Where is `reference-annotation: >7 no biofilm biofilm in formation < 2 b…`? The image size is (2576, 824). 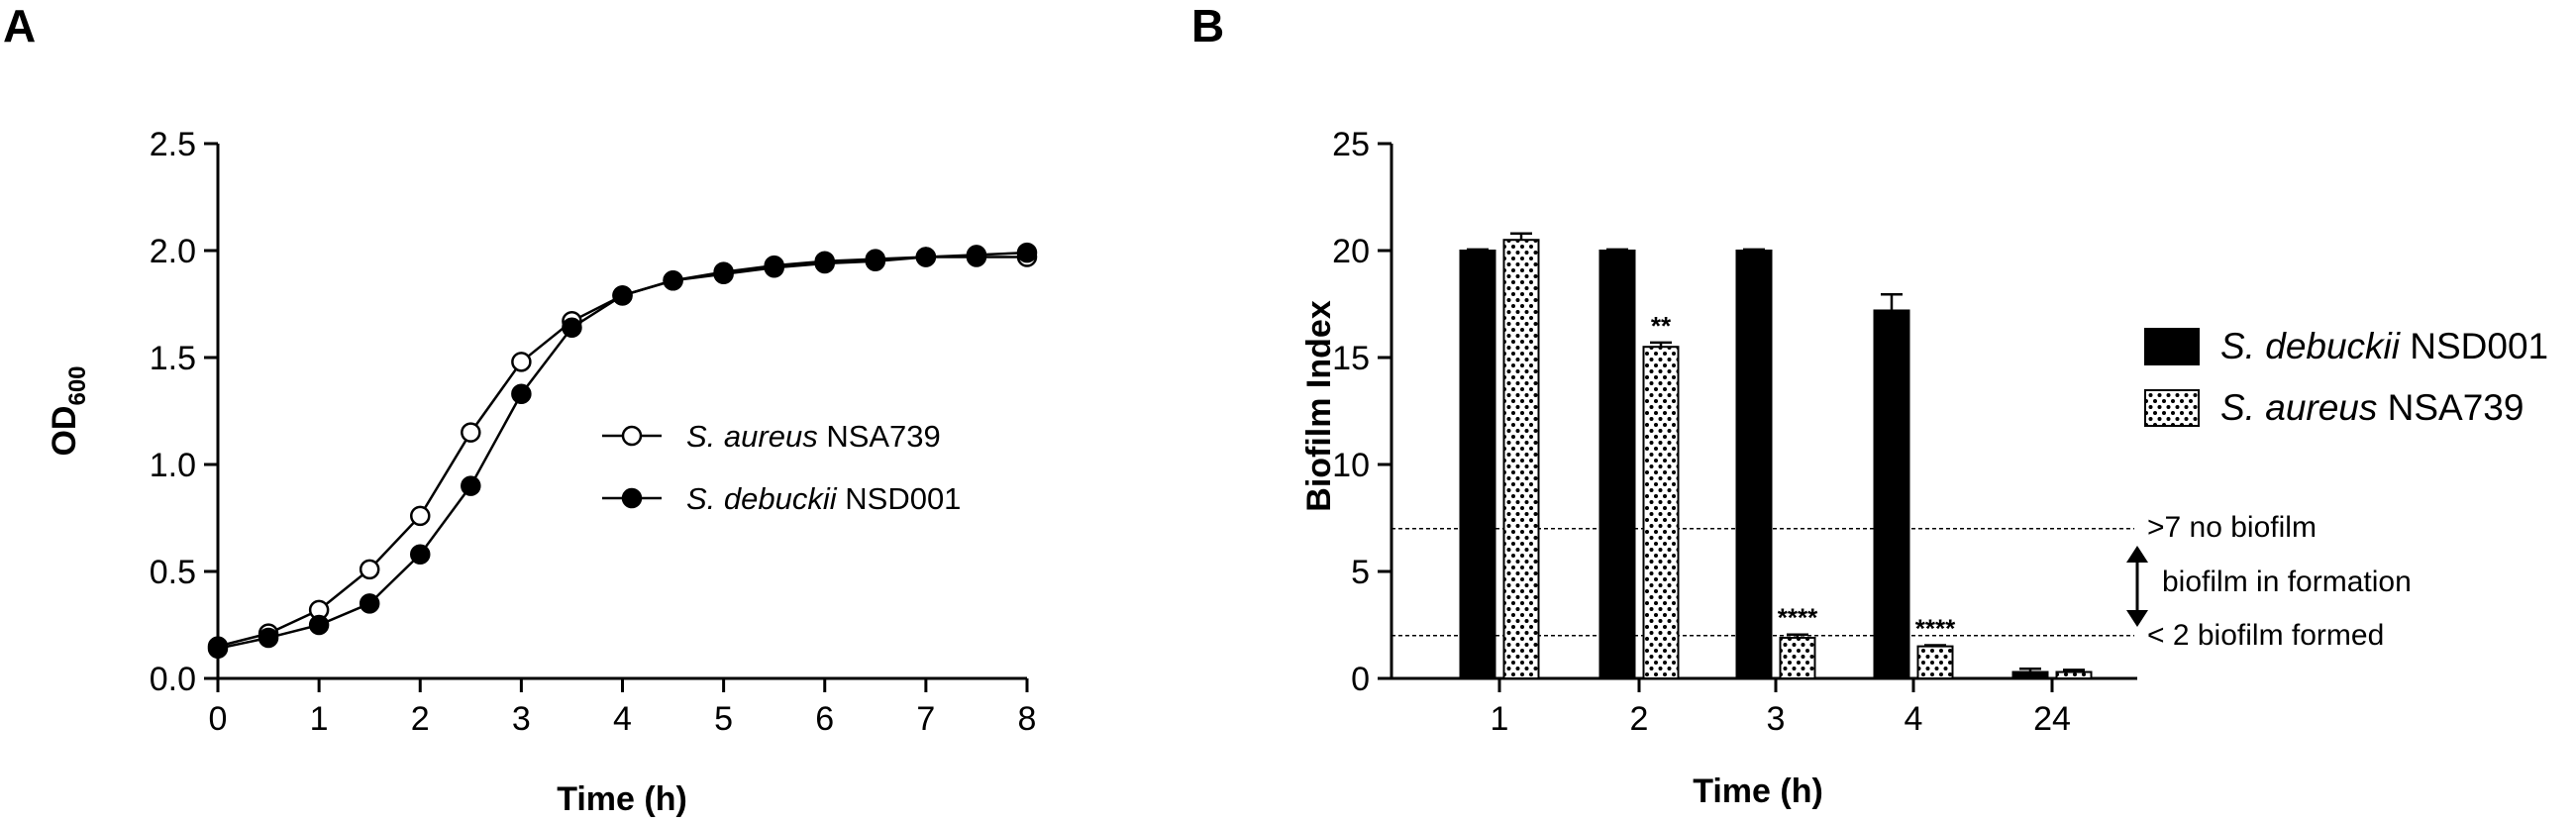 reference-annotation: >7 no biofilm biofilm in formation < 2 b… is located at coordinates (2269, 581).